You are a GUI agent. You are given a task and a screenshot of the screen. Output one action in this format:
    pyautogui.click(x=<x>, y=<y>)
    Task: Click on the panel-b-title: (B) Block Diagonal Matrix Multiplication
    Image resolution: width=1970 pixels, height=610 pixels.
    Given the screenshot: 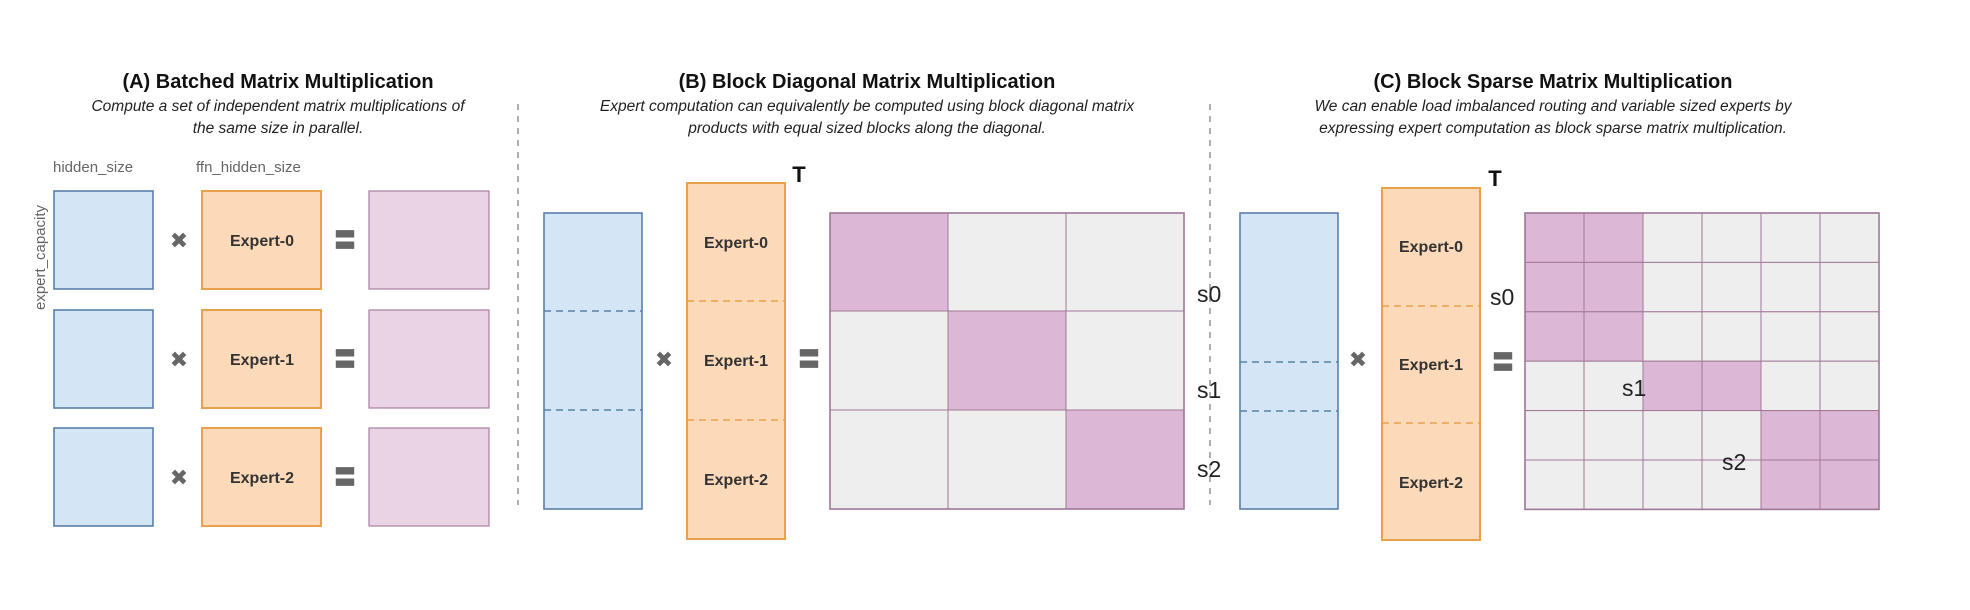 What is the action you would take?
    pyautogui.click(x=867, y=82)
    